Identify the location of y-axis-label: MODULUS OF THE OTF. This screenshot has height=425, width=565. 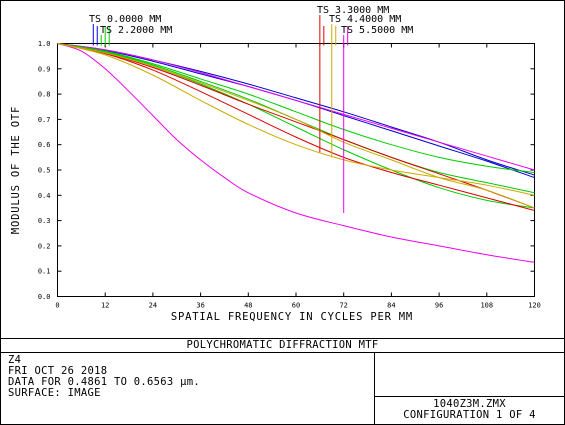
(16, 170).